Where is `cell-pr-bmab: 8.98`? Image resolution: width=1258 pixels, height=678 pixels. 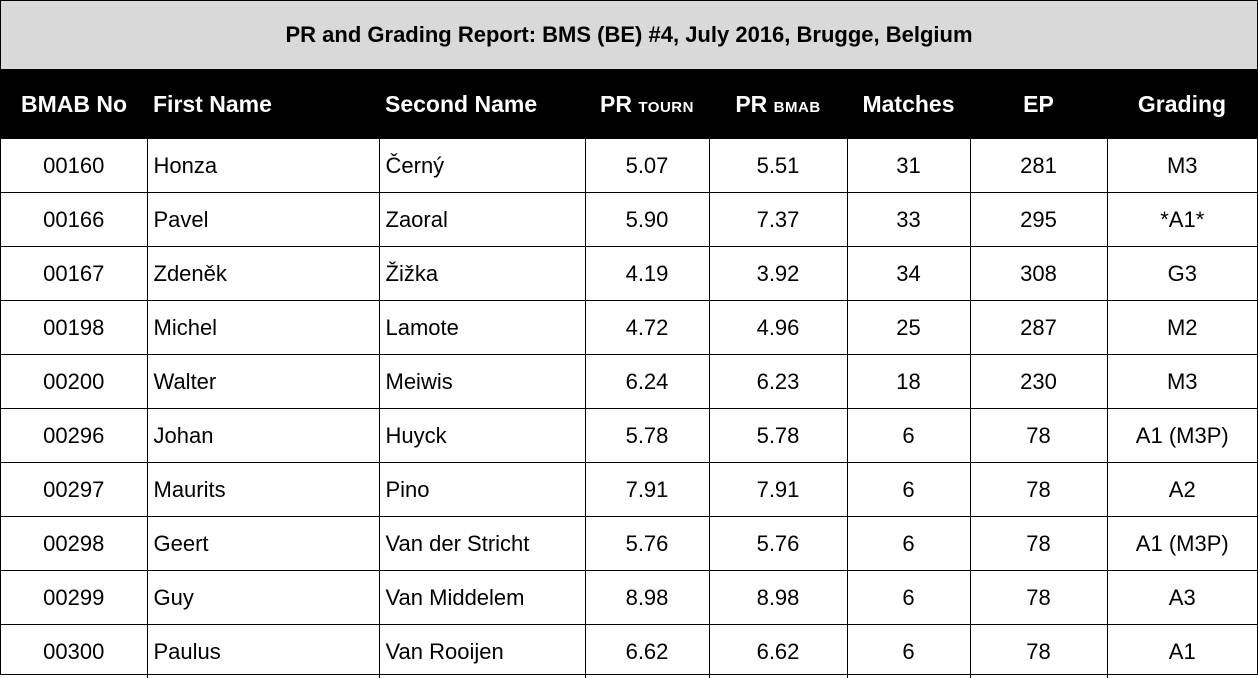 cell-pr-bmab: 8.98 is located at coordinates (778, 598).